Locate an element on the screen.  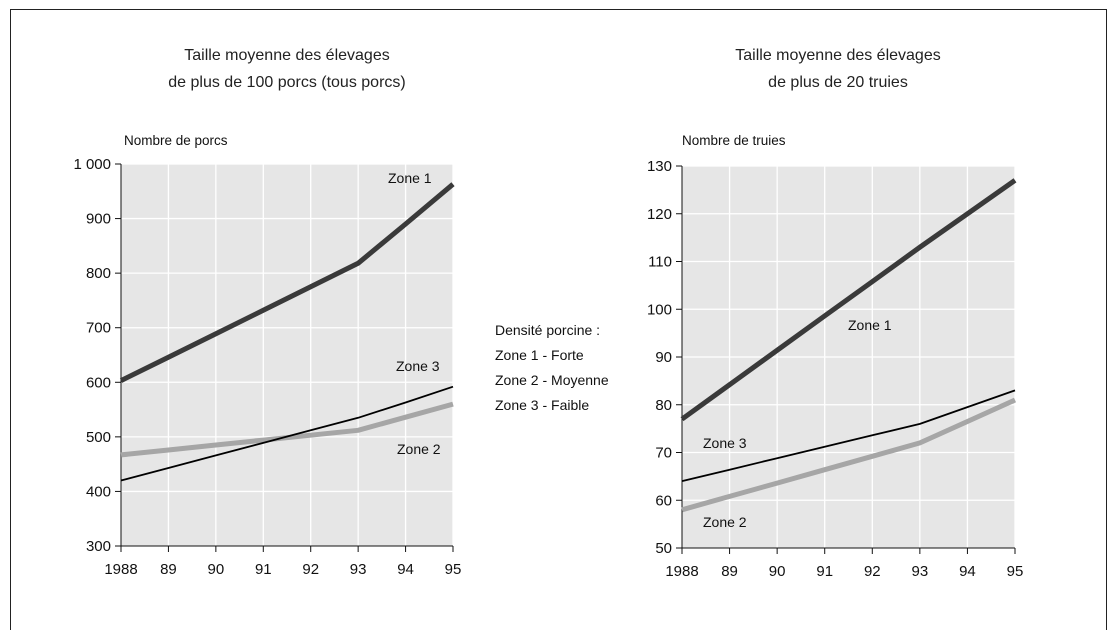
chart-title-line-2: de plus de 100 porcs (tous porcs) is located at coordinates (286, 82).